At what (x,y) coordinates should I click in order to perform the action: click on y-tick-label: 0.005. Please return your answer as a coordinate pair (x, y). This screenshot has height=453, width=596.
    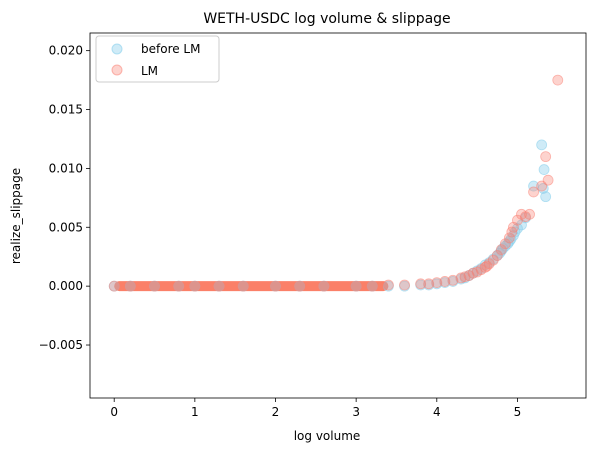
    Looking at the image, I should click on (66, 227).